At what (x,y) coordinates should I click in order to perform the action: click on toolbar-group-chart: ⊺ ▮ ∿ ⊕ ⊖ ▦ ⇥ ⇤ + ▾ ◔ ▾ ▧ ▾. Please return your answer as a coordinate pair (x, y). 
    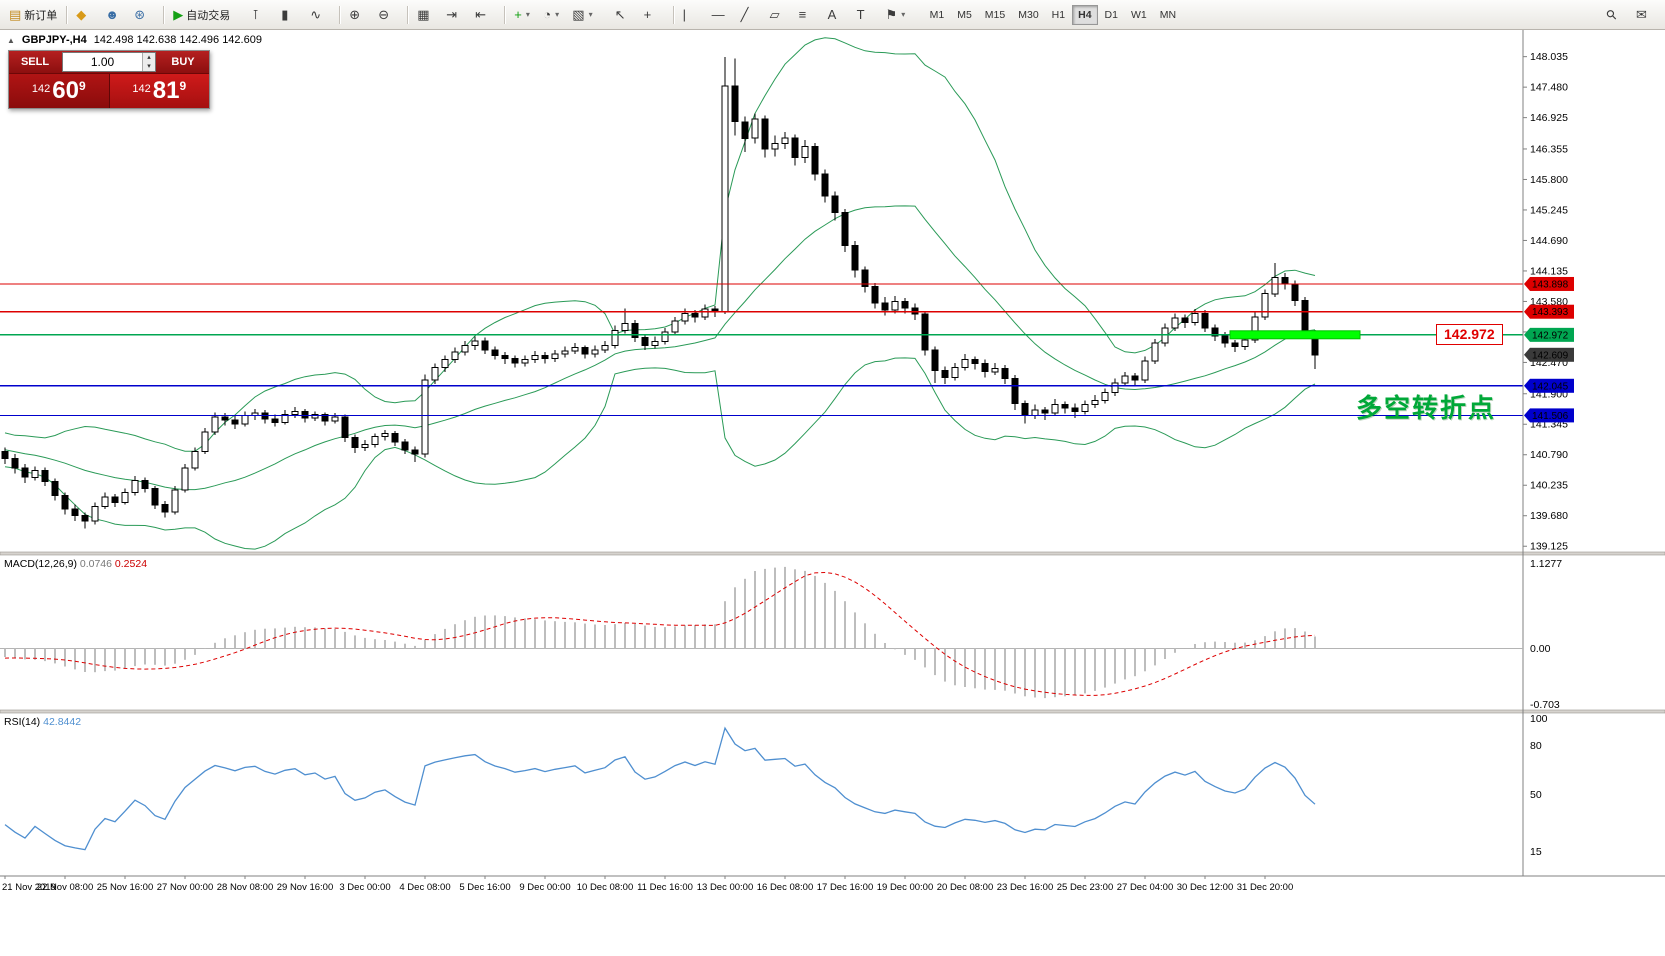
    Looking at the image, I should click on (422, 15).